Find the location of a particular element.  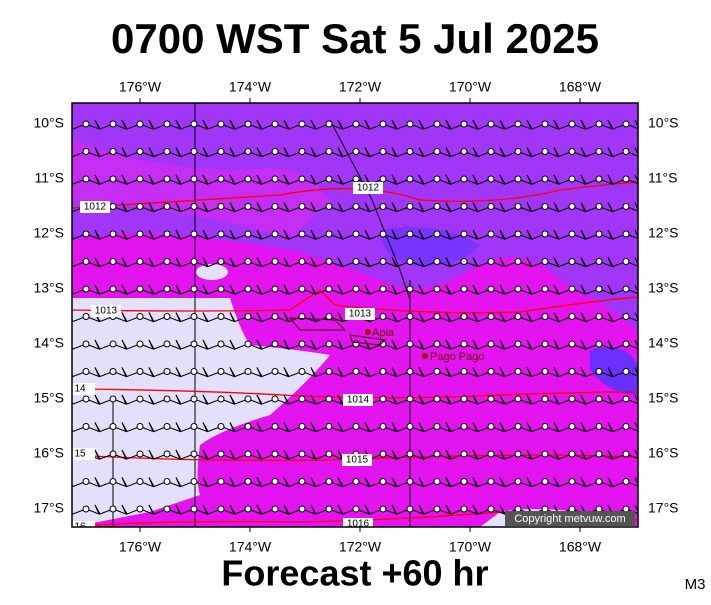

isobar-label: 1014 is located at coordinates (358, 400).